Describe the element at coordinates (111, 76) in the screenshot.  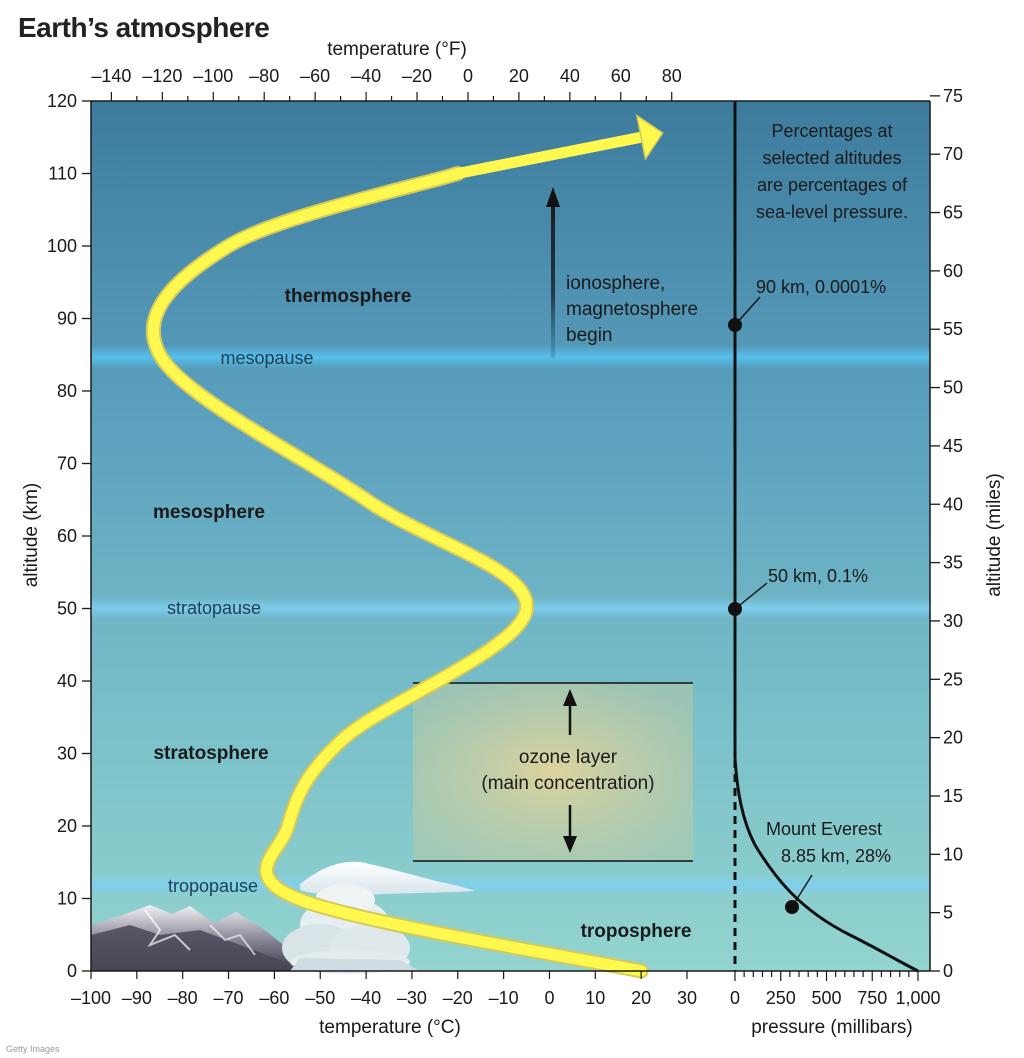
I see `top-tick-label: –140` at that location.